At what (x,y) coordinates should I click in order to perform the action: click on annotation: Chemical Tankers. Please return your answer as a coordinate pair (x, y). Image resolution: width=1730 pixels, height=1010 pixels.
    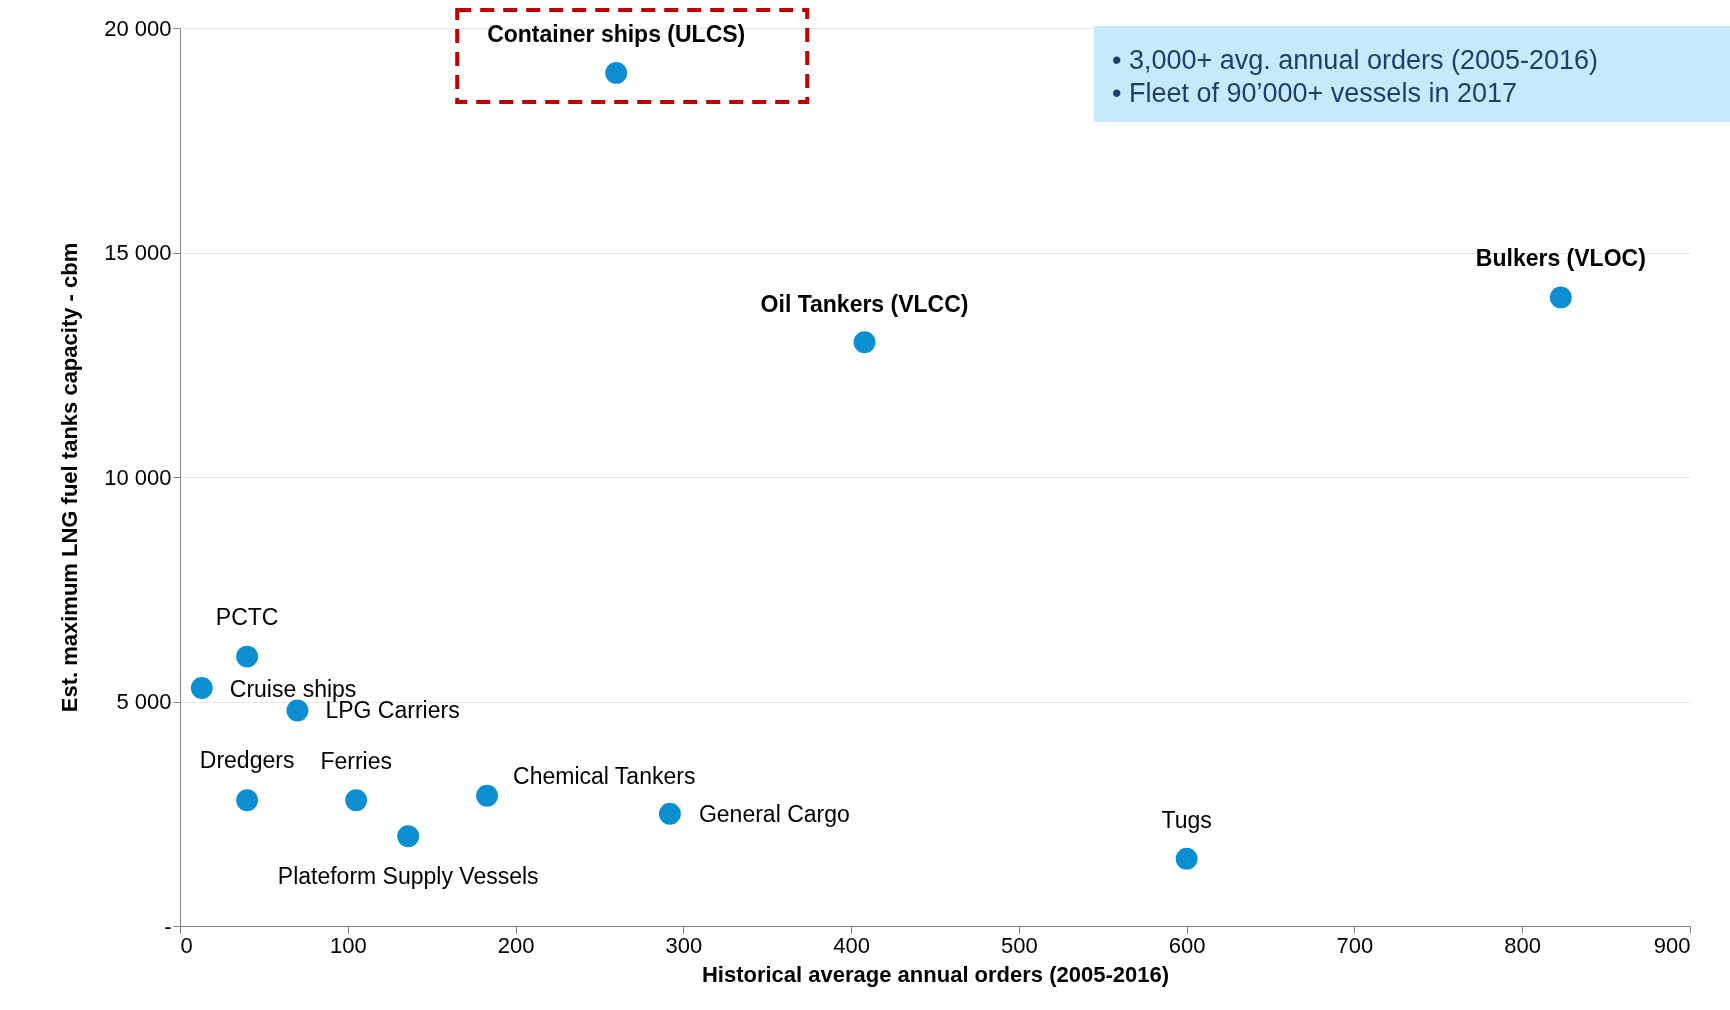
    Looking at the image, I should click on (604, 775).